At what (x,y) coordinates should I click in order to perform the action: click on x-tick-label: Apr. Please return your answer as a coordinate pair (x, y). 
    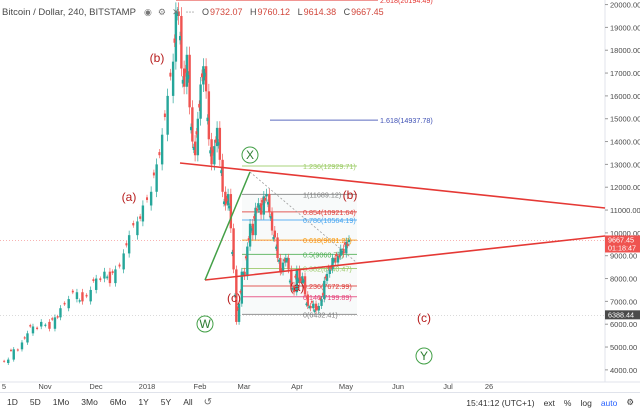
    Looking at the image, I should click on (297, 386).